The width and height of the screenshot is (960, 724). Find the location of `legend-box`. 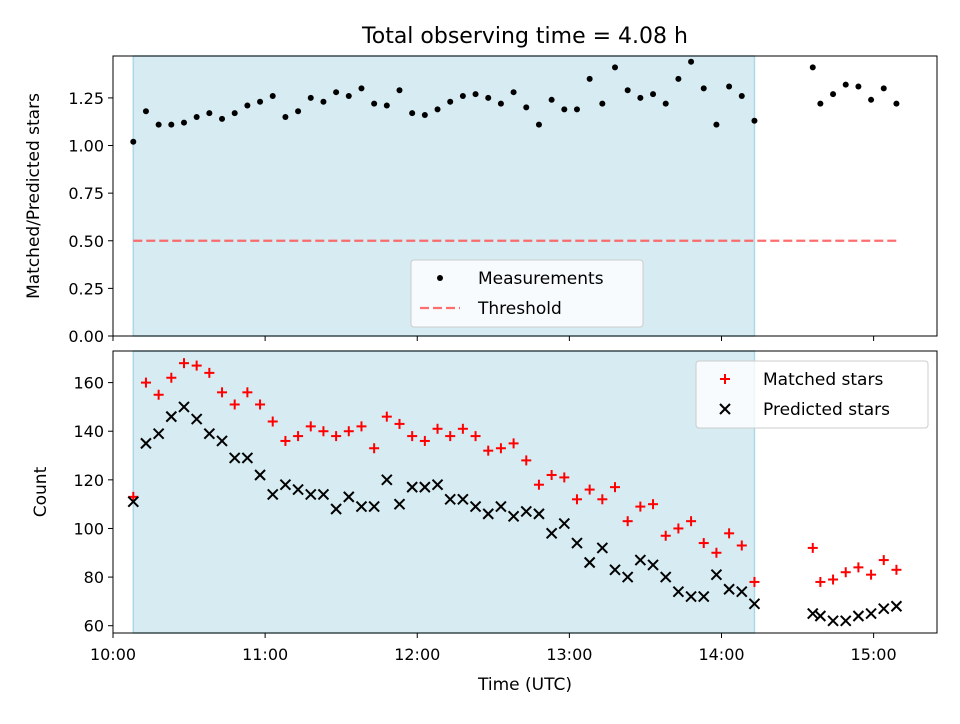

legend-box is located at coordinates (812, 394).